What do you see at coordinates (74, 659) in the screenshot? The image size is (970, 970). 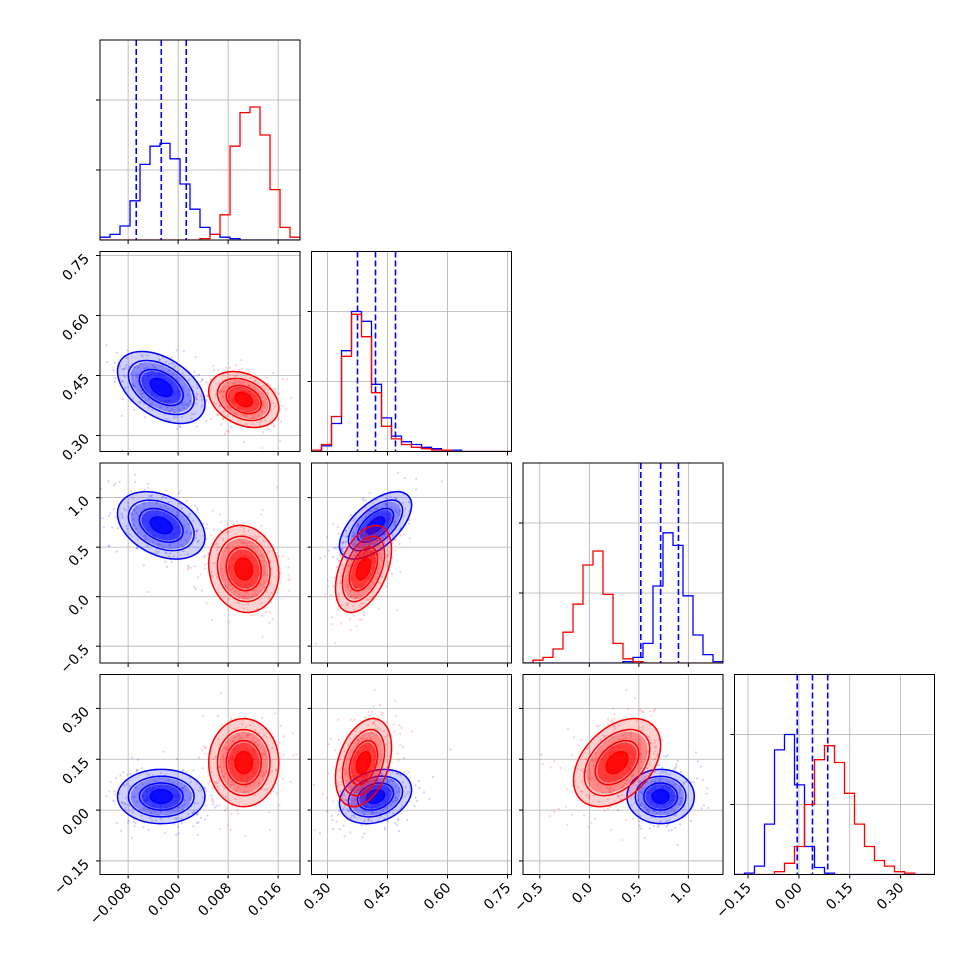 I see `y-tick-label: −0.5` at bounding box center [74, 659].